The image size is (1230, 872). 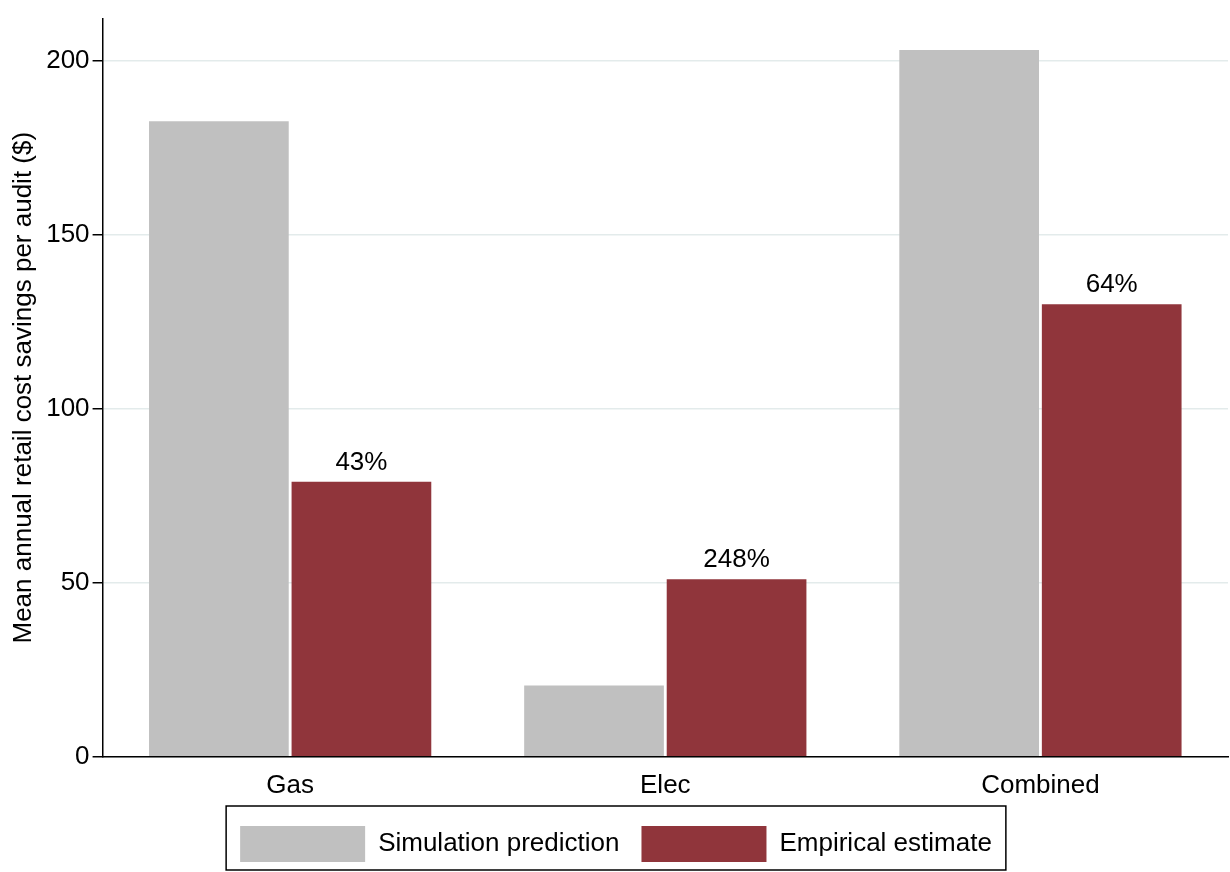 What do you see at coordinates (68, 58) in the screenshot?
I see `y-tick-label: 200` at bounding box center [68, 58].